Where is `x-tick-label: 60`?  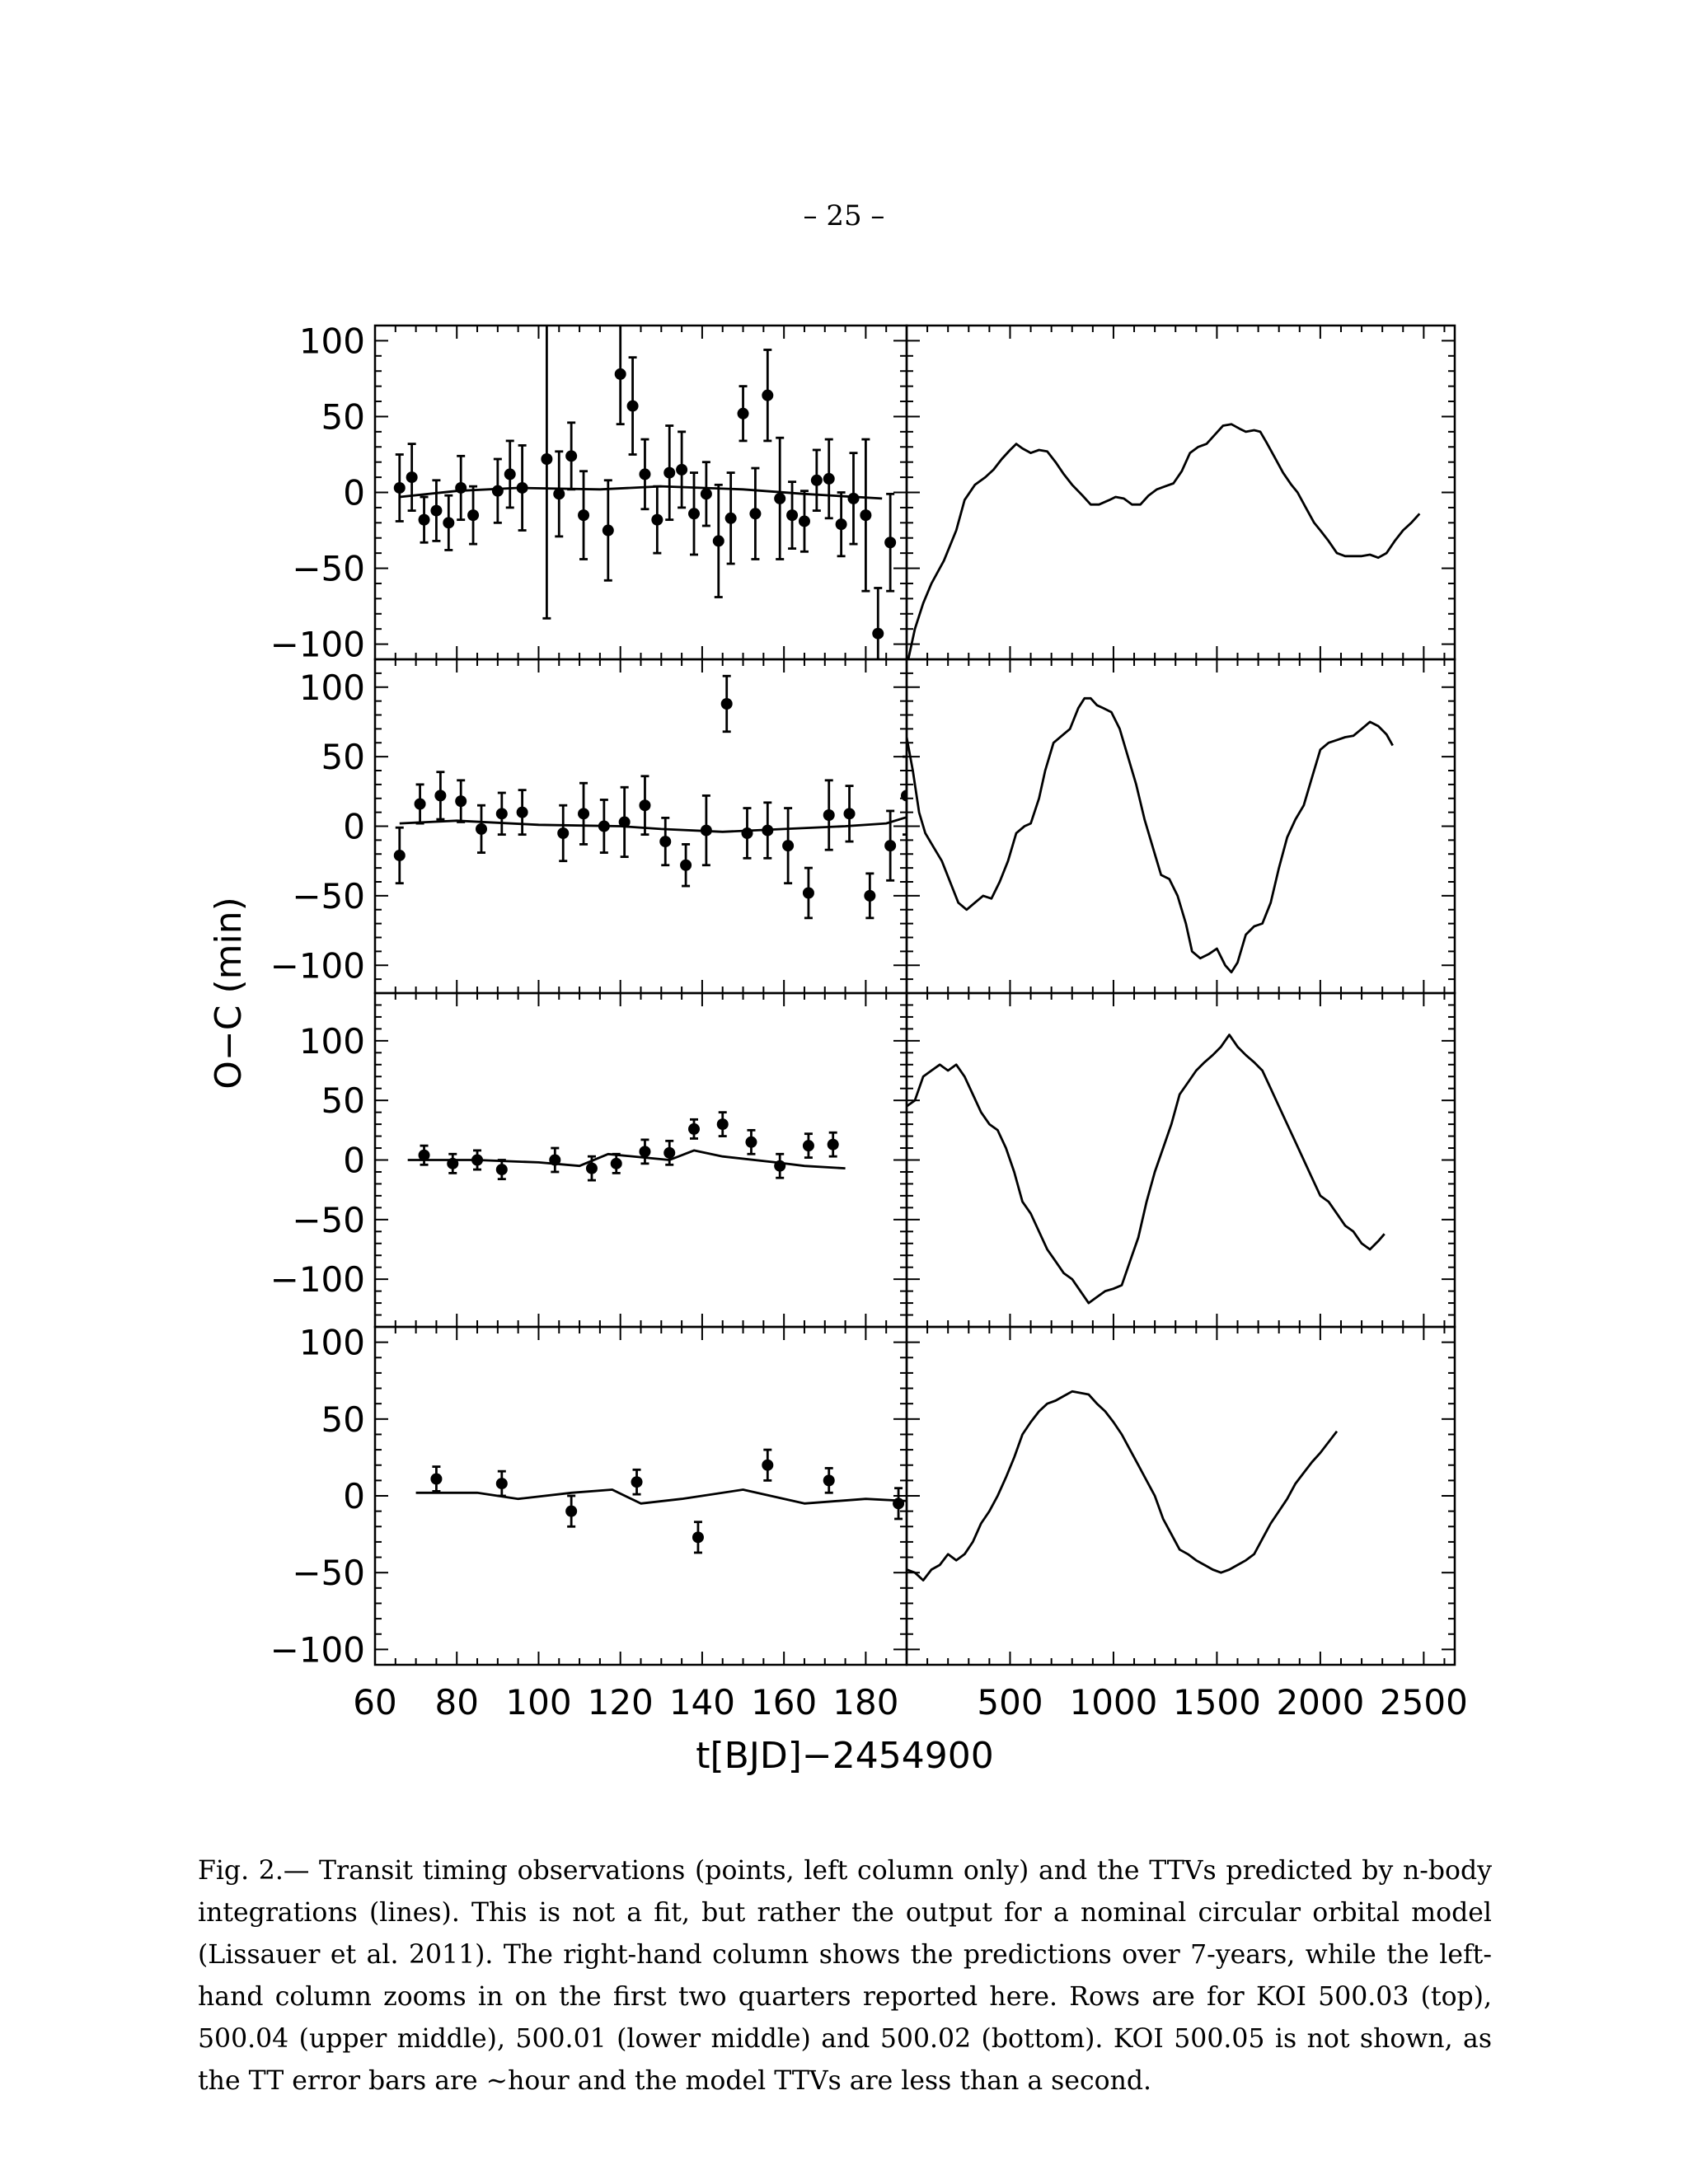
x-tick-label: 60 is located at coordinates (375, 1702).